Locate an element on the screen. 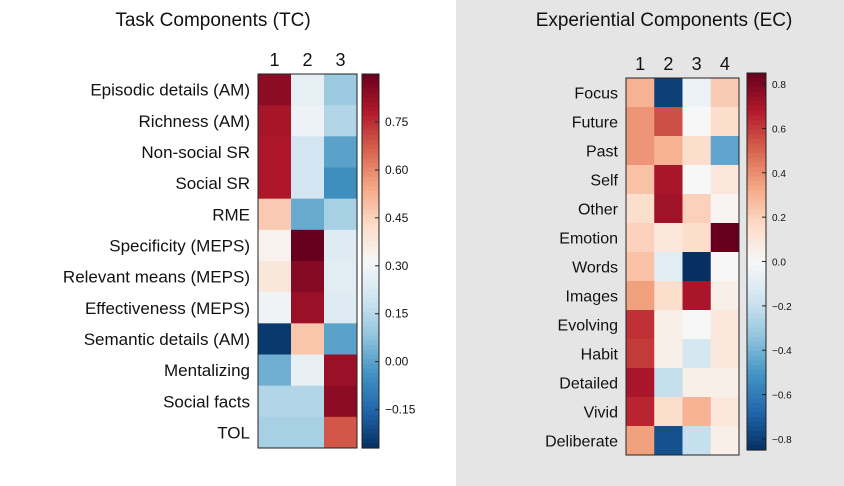 Image resolution: width=844 pixels, height=486 pixels. ec-row-label: Images is located at coordinates (592, 297).